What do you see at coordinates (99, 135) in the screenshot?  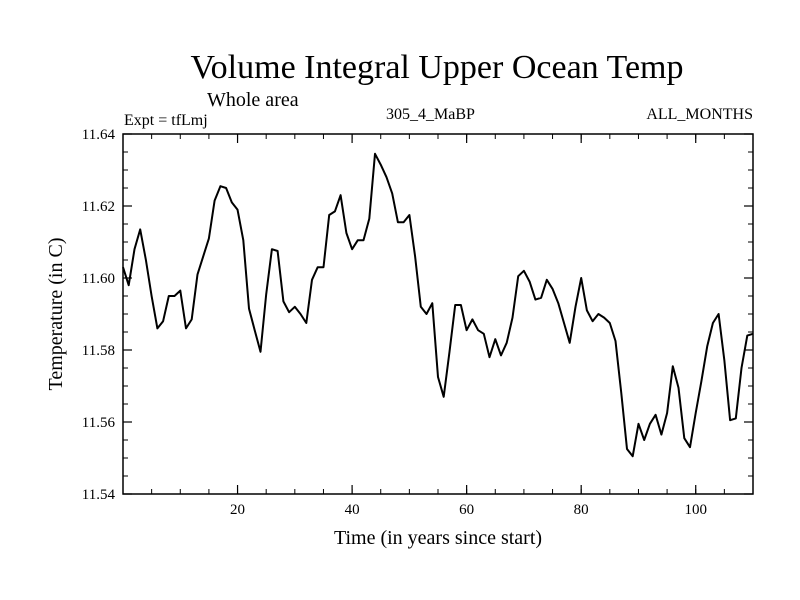 I see `y-tick-label: 11.64` at bounding box center [99, 135].